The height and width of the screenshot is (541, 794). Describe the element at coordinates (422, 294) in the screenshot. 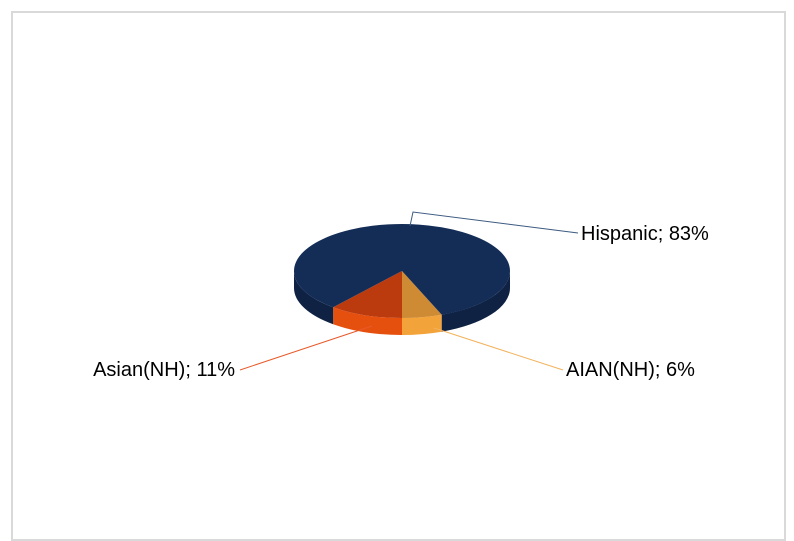

I see `slice-aian-nh` at that location.